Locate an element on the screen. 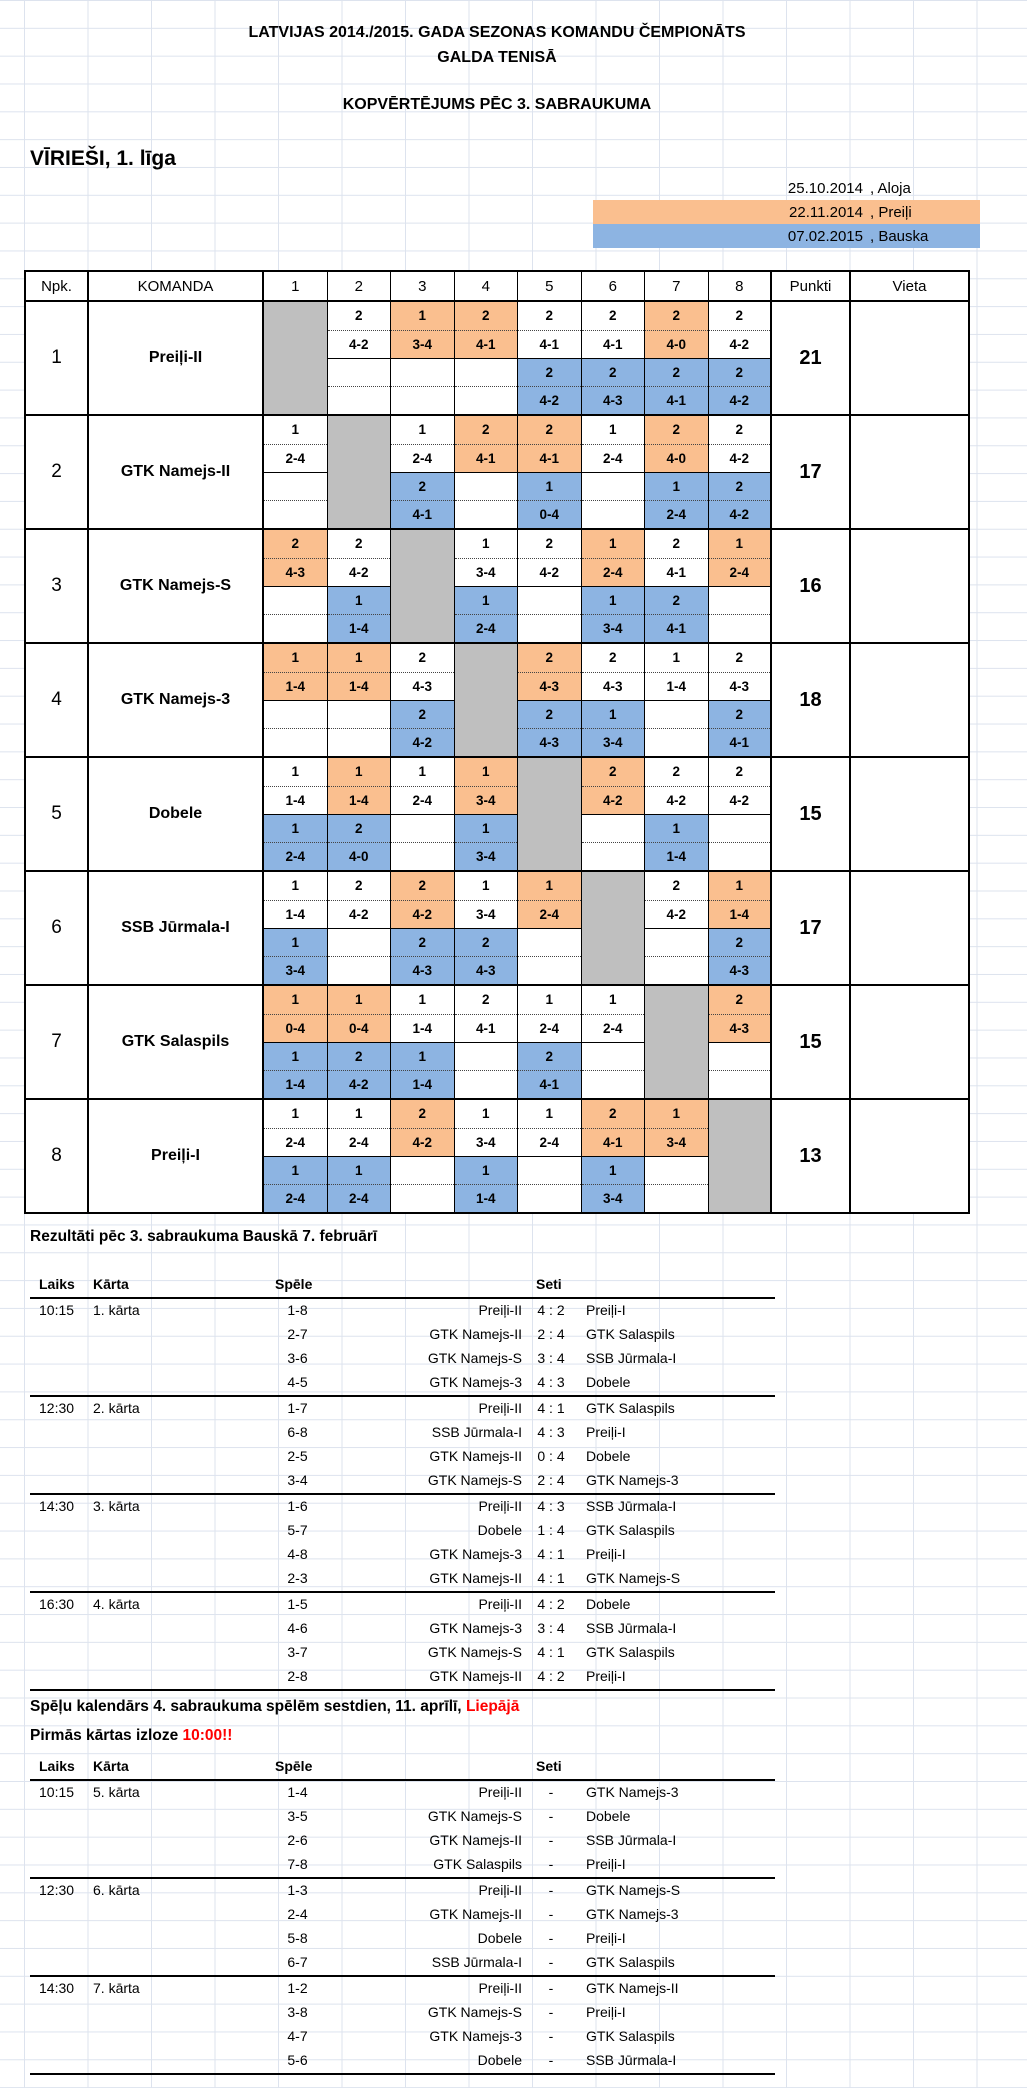  game-code: 2-3 is located at coordinates (297, 1578).